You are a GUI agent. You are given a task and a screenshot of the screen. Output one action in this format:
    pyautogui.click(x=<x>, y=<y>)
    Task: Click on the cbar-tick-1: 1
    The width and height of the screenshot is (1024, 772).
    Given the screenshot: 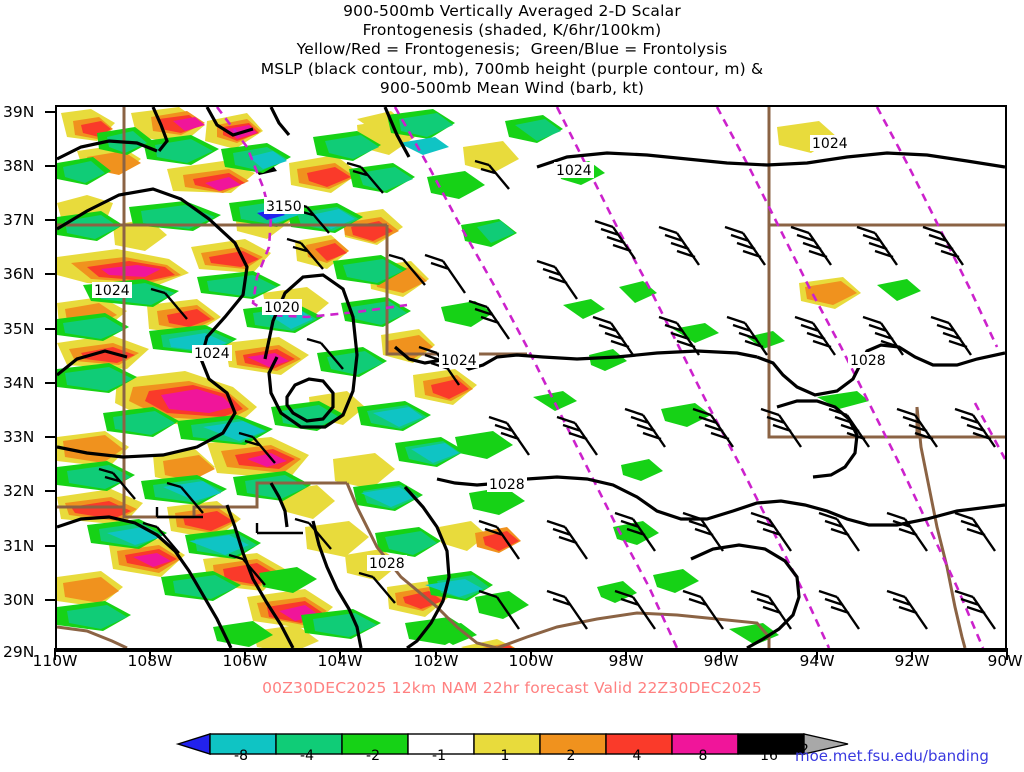 What is the action you would take?
    pyautogui.click(x=505, y=756)
    